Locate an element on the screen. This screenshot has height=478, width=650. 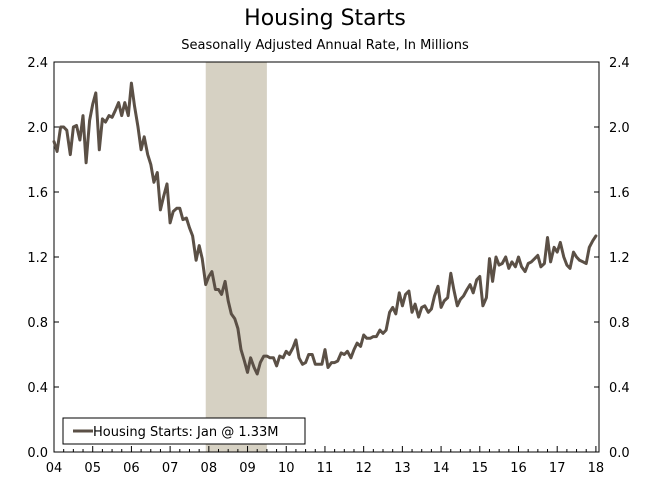
x-tick-label: 16 is located at coordinates (518, 468).